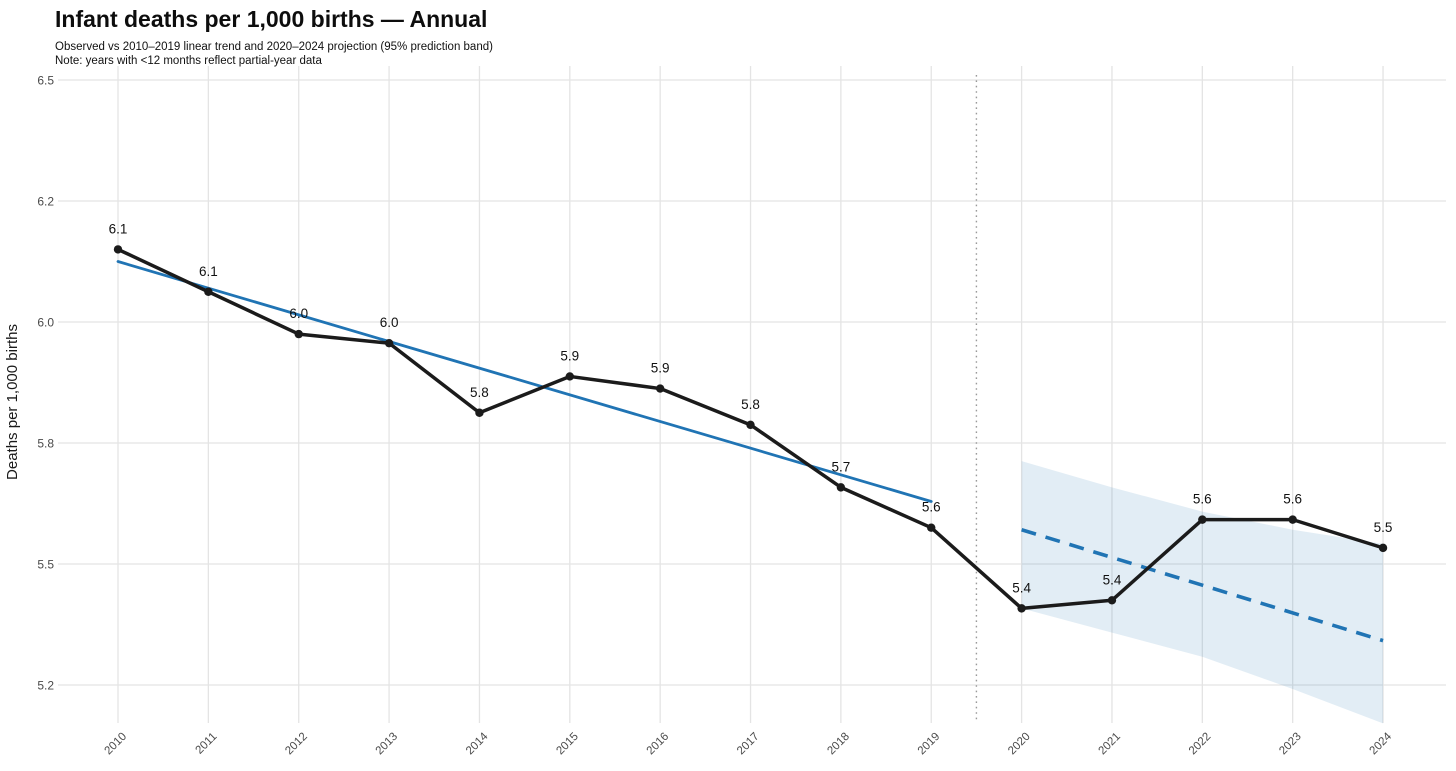 The width and height of the screenshot is (1456, 771). What do you see at coordinates (1021, 608) in the screenshot?
I see `observed-point-2020` at bounding box center [1021, 608].